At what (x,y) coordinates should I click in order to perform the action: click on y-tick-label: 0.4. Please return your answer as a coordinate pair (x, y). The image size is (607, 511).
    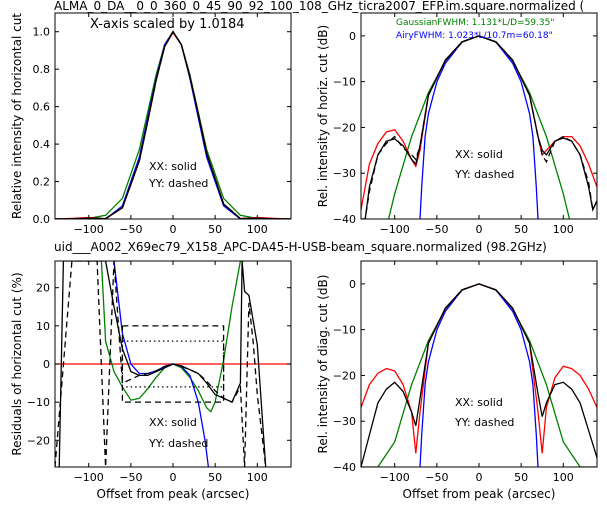
    Looking at the image, I should click on (42, 144).